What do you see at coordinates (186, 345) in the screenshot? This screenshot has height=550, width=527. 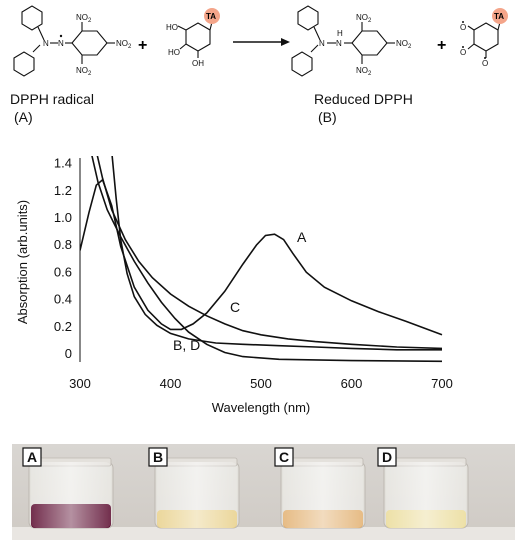 I see `curve-label-b-d: B, D` at bounding box center [186, 345].